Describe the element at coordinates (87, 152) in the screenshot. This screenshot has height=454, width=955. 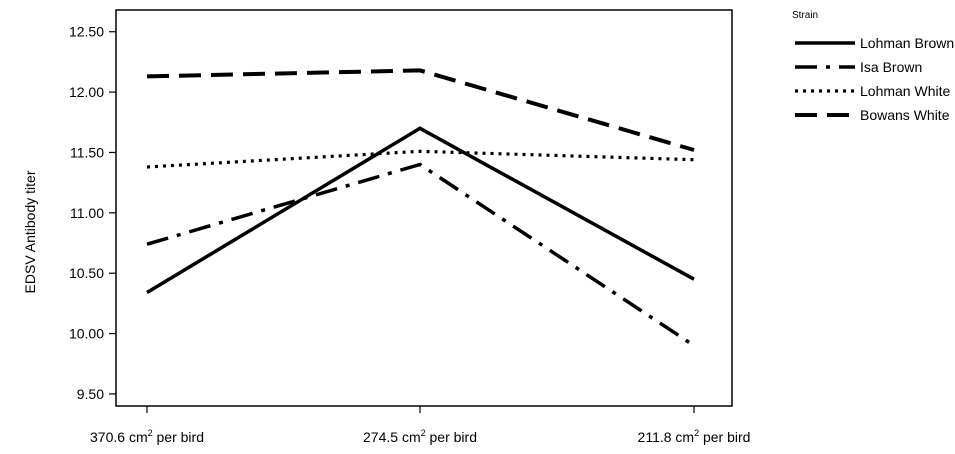
I see `y-tick-label-4: 11.50` at that location.